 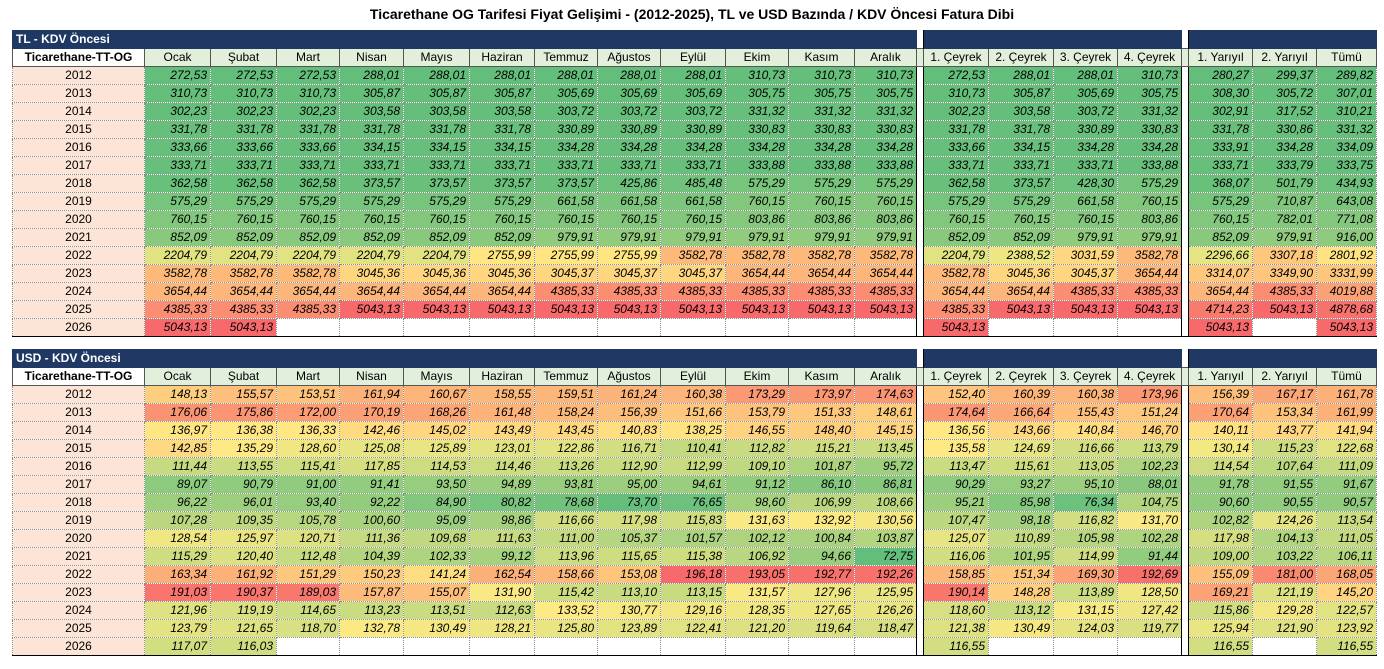 What do you see at coordinates (1149, 574) in the screenshot?
I see `value-cell: 192,69` at bounding box center [1149, 574].